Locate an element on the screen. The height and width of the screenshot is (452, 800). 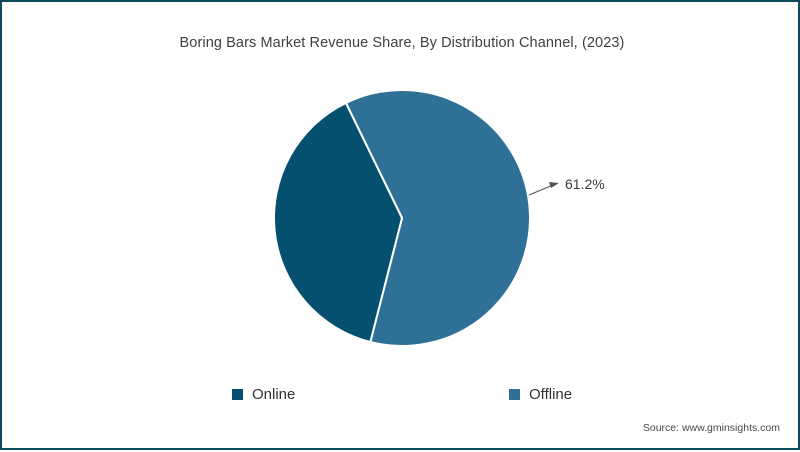
pie-value-label-offline: 61.2% is located at coordinates (585, 184).